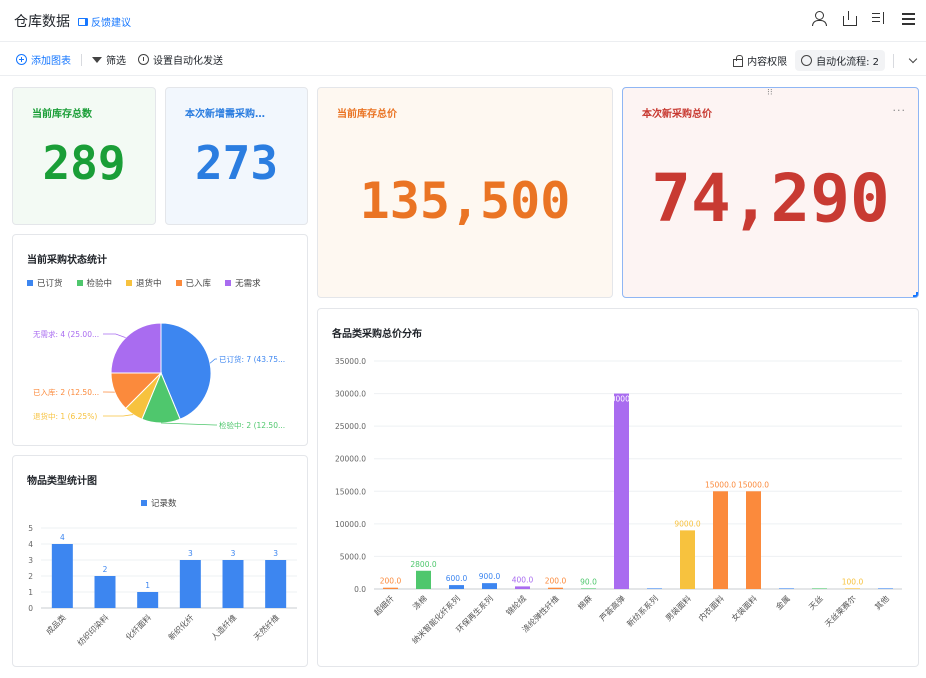 The height and width of the screenshot is (678, 926). Describe the element at coordinates (783, 602) in the screenshot. I see `x-tick-label: 金属` at that location.